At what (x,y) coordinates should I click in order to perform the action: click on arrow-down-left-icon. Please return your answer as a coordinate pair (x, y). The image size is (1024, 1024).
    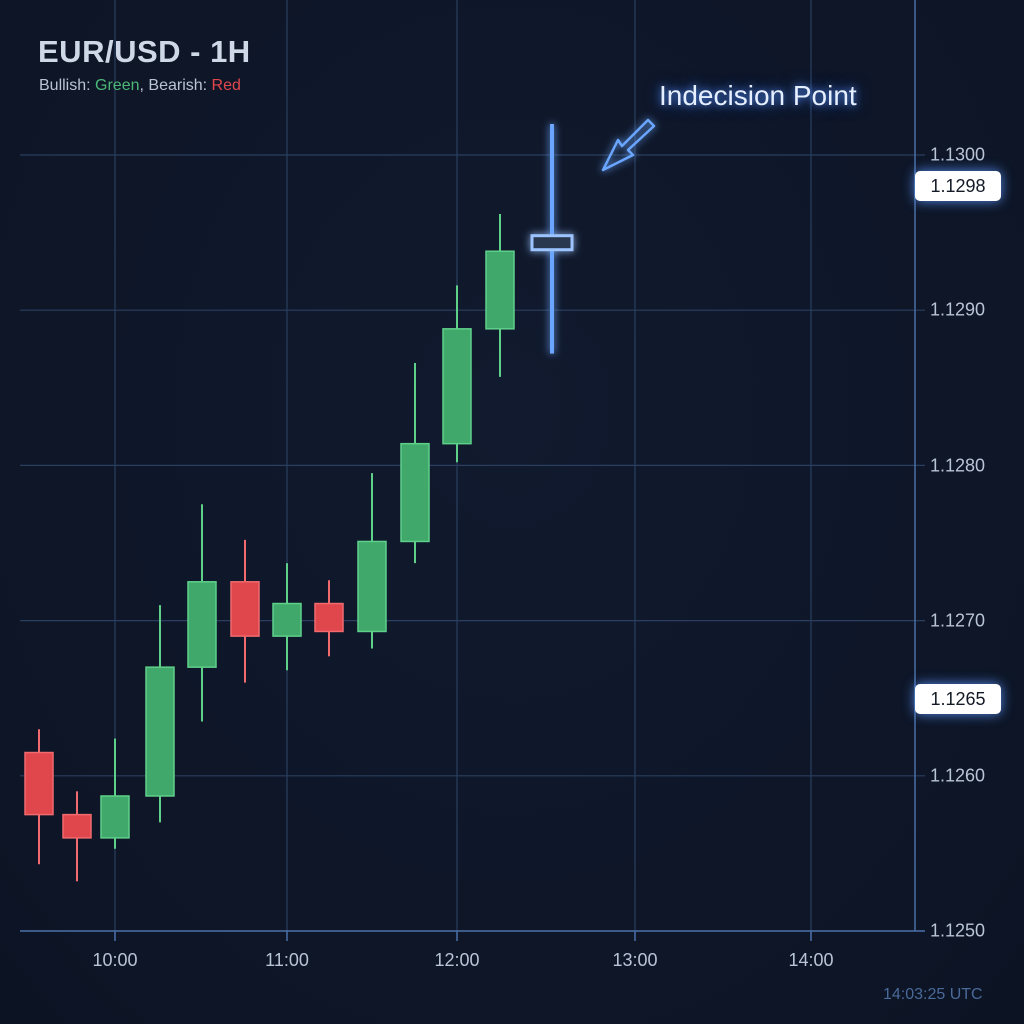
    Looking at the image, I should click on (628, 145).